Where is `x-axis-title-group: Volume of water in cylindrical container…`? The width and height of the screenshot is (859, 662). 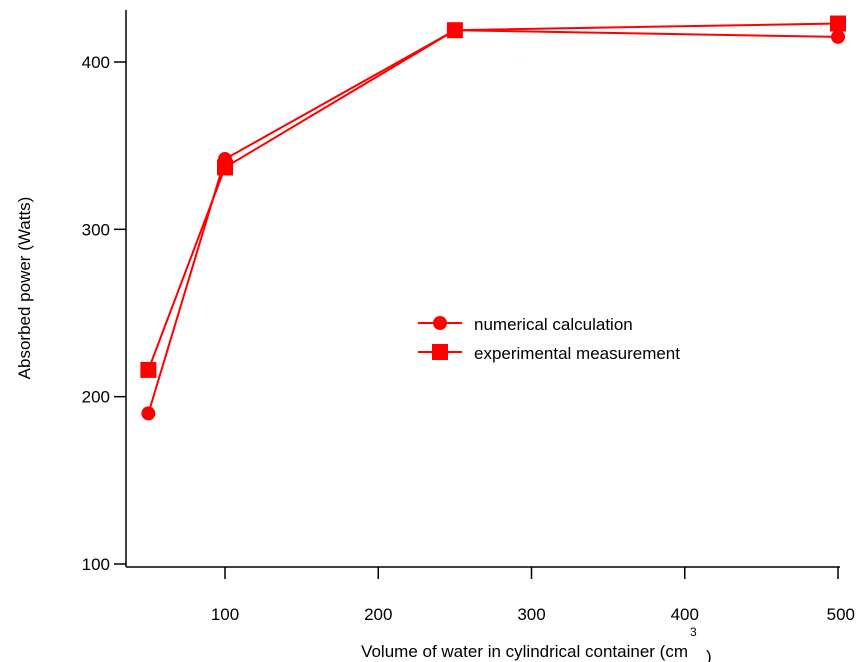 x-axis-title-group: Volume of water in cylindrical container… is located at coordinates (536, 643).